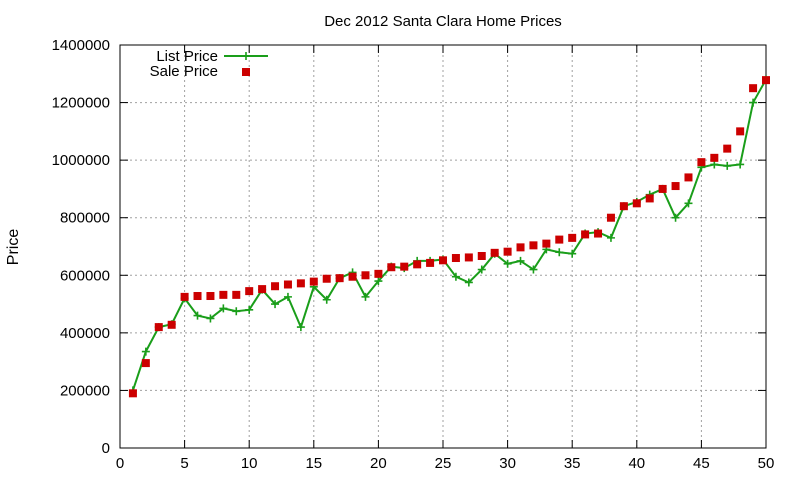  Describe the element at coordinates (246, 72) in the screenshot. I see `legend-swatch-sale-price` at that location.